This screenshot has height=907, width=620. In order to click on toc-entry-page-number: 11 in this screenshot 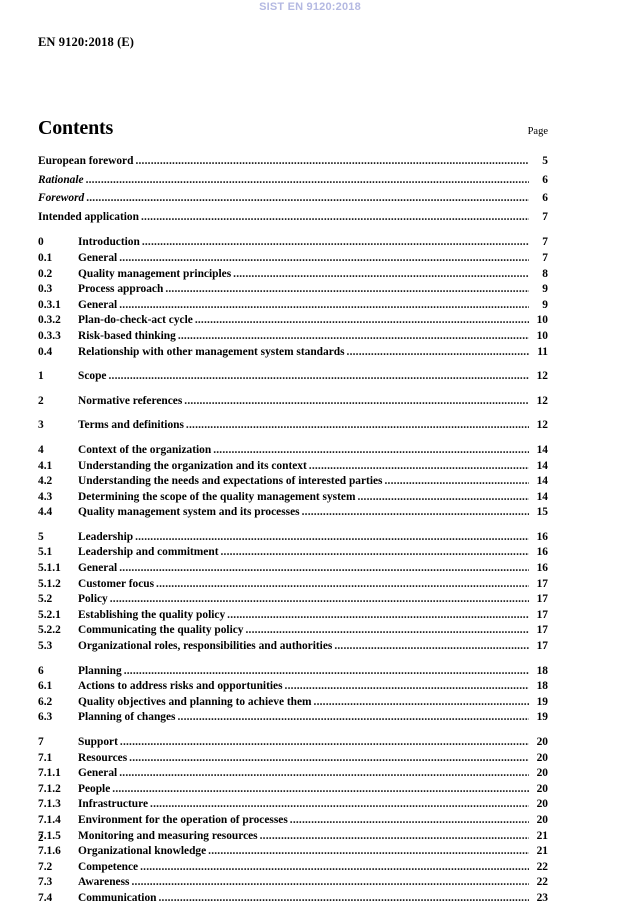, I will do `click(542, 351)`.